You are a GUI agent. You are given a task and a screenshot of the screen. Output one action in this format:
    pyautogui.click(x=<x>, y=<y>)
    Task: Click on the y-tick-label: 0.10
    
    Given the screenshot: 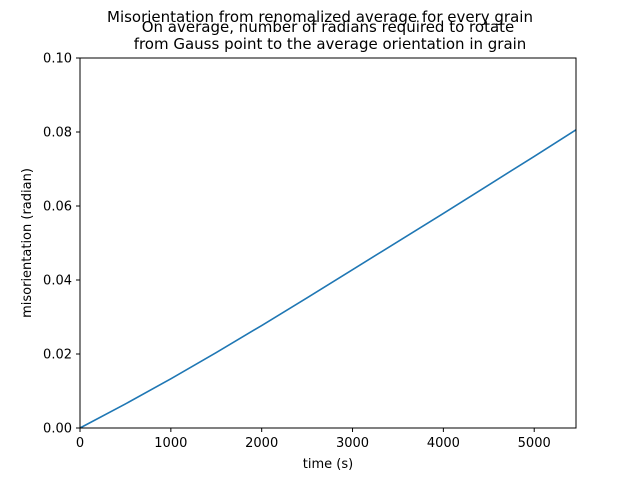 What is the action you would take?
    pyautogui.click(x=57, y=59)
    